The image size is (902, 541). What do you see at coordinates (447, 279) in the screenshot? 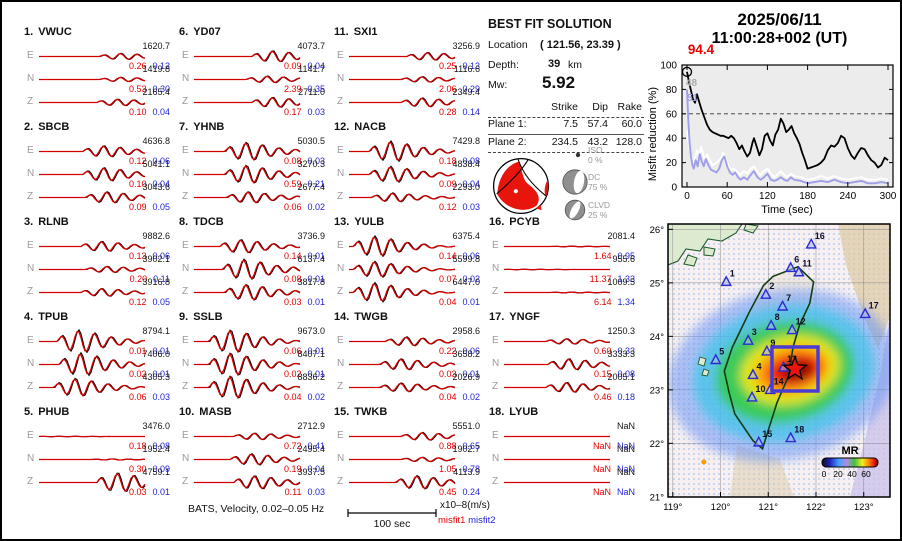
I see `misfit1-value: 0.07` at bounding box center [447, 279].